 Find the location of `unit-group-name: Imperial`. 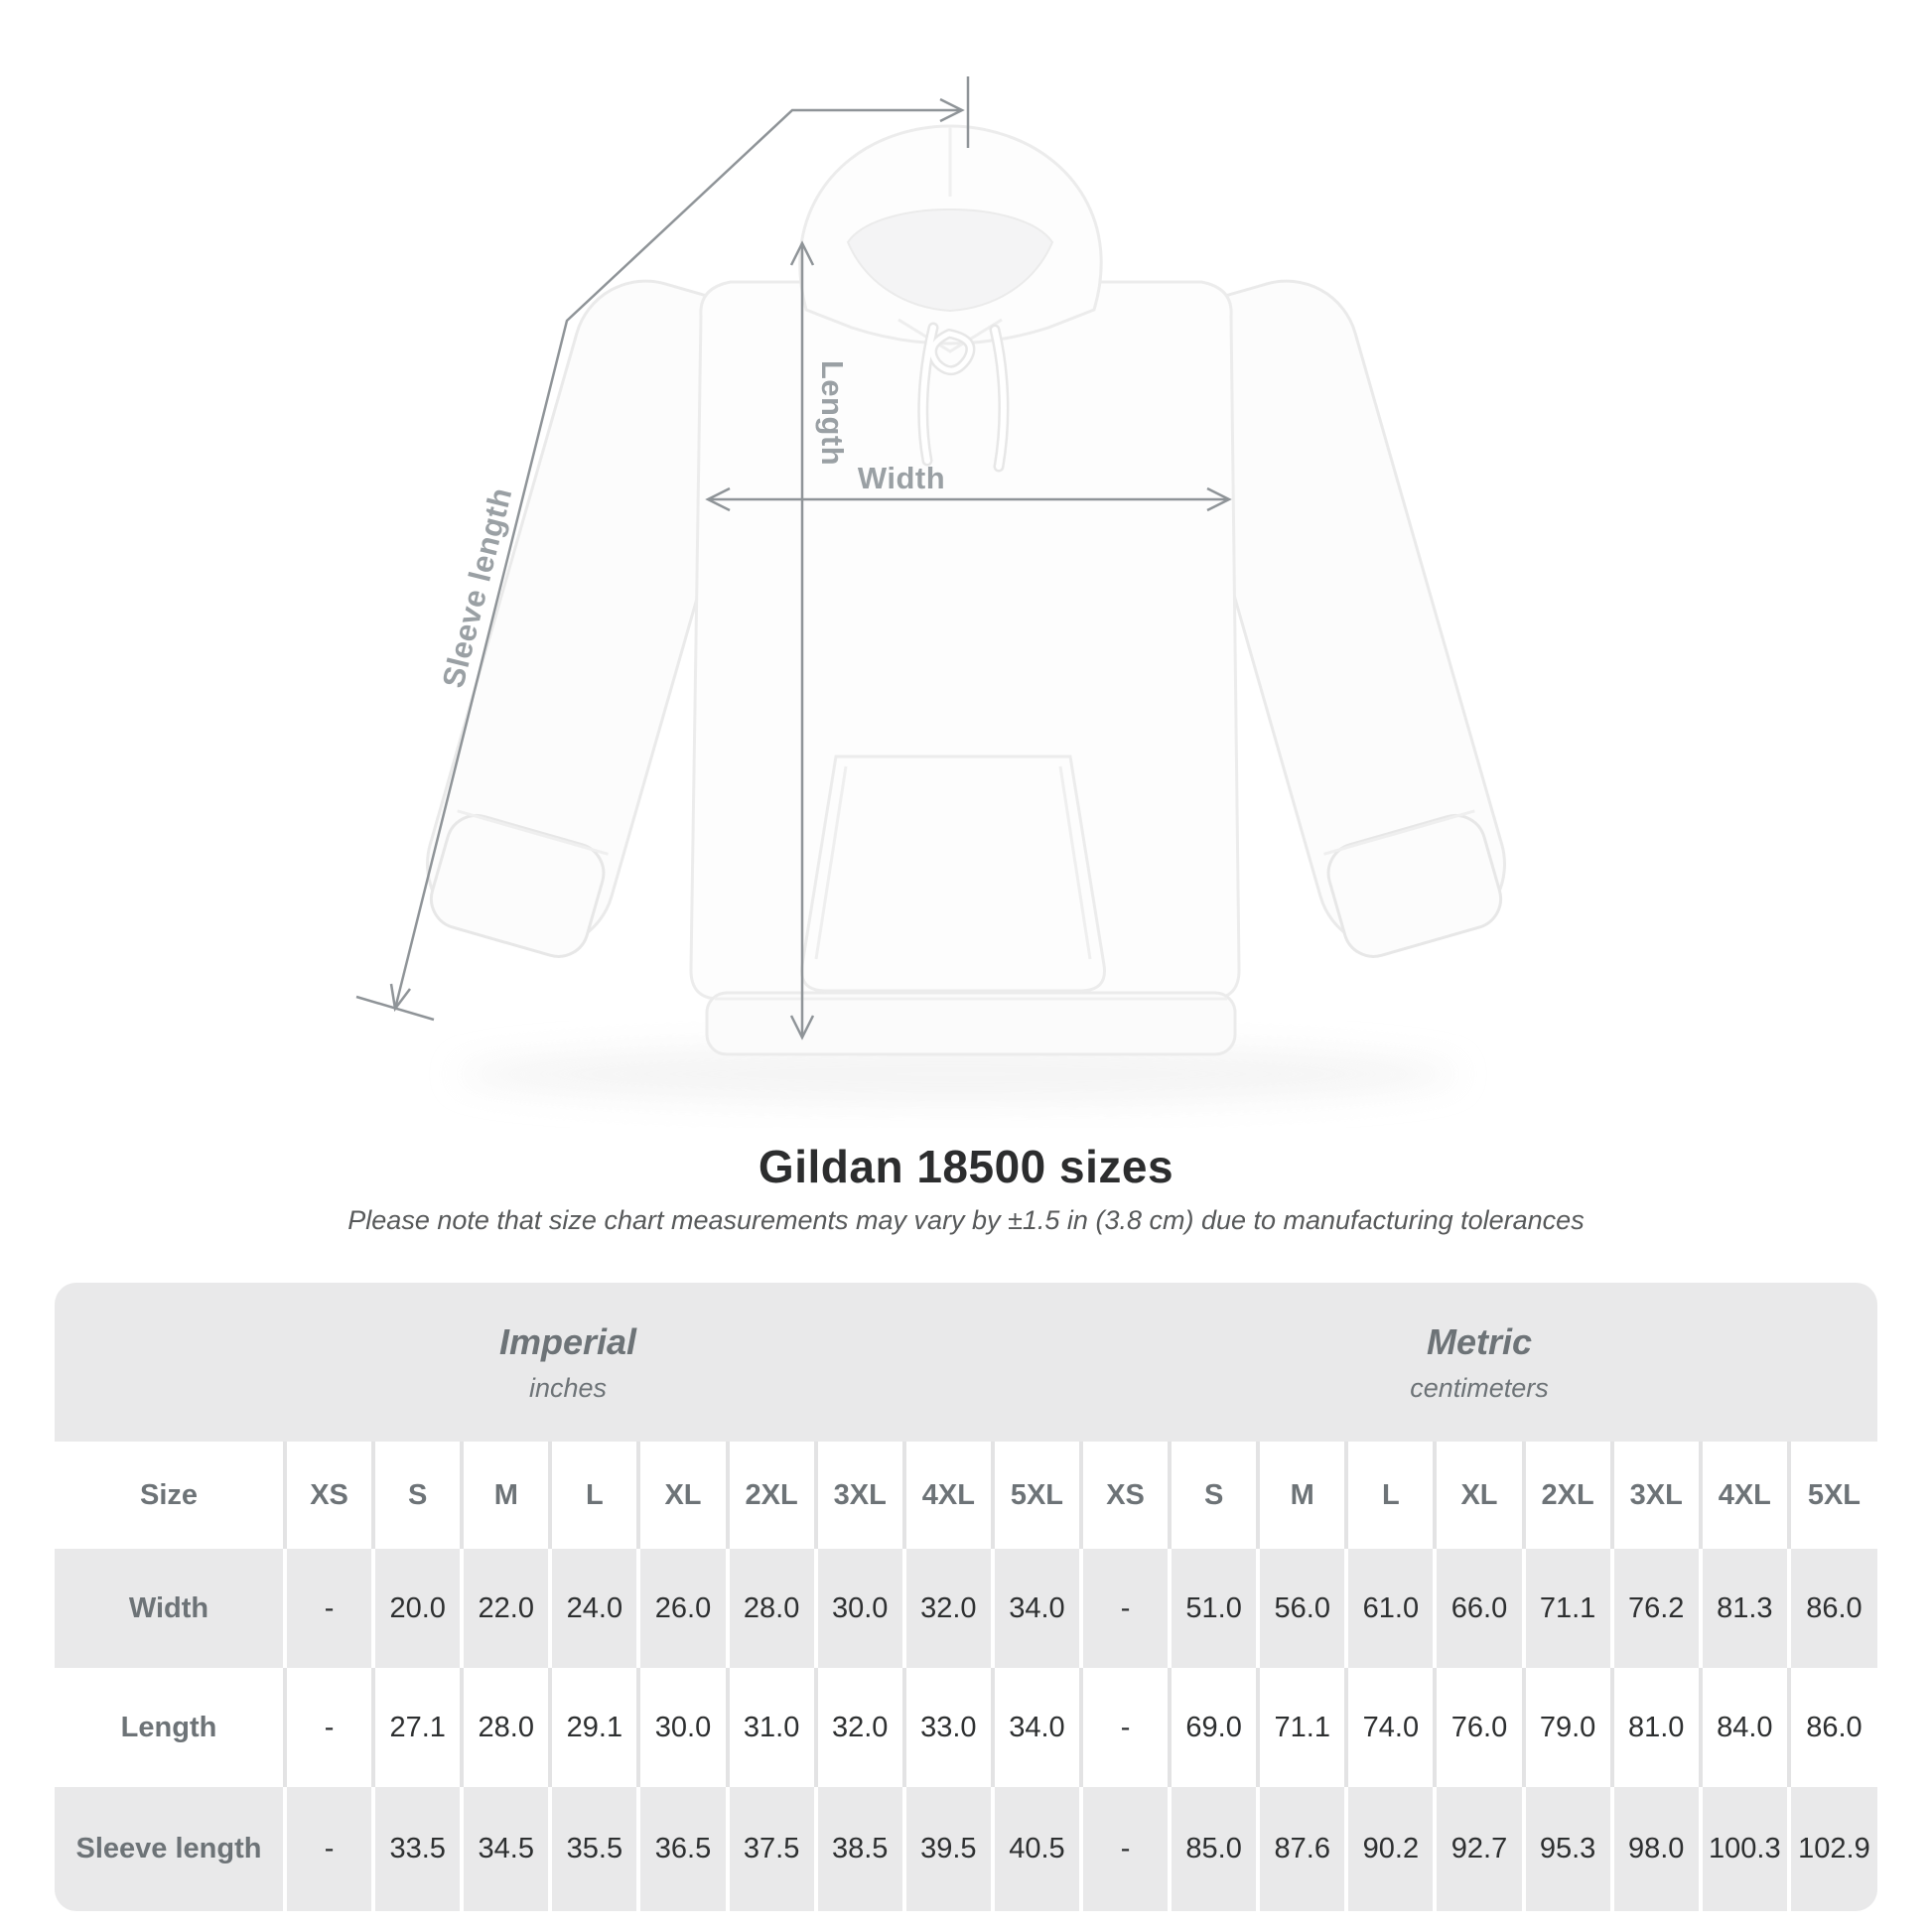

unit-group-name: Imperial is located at coordinates (568, 1341).